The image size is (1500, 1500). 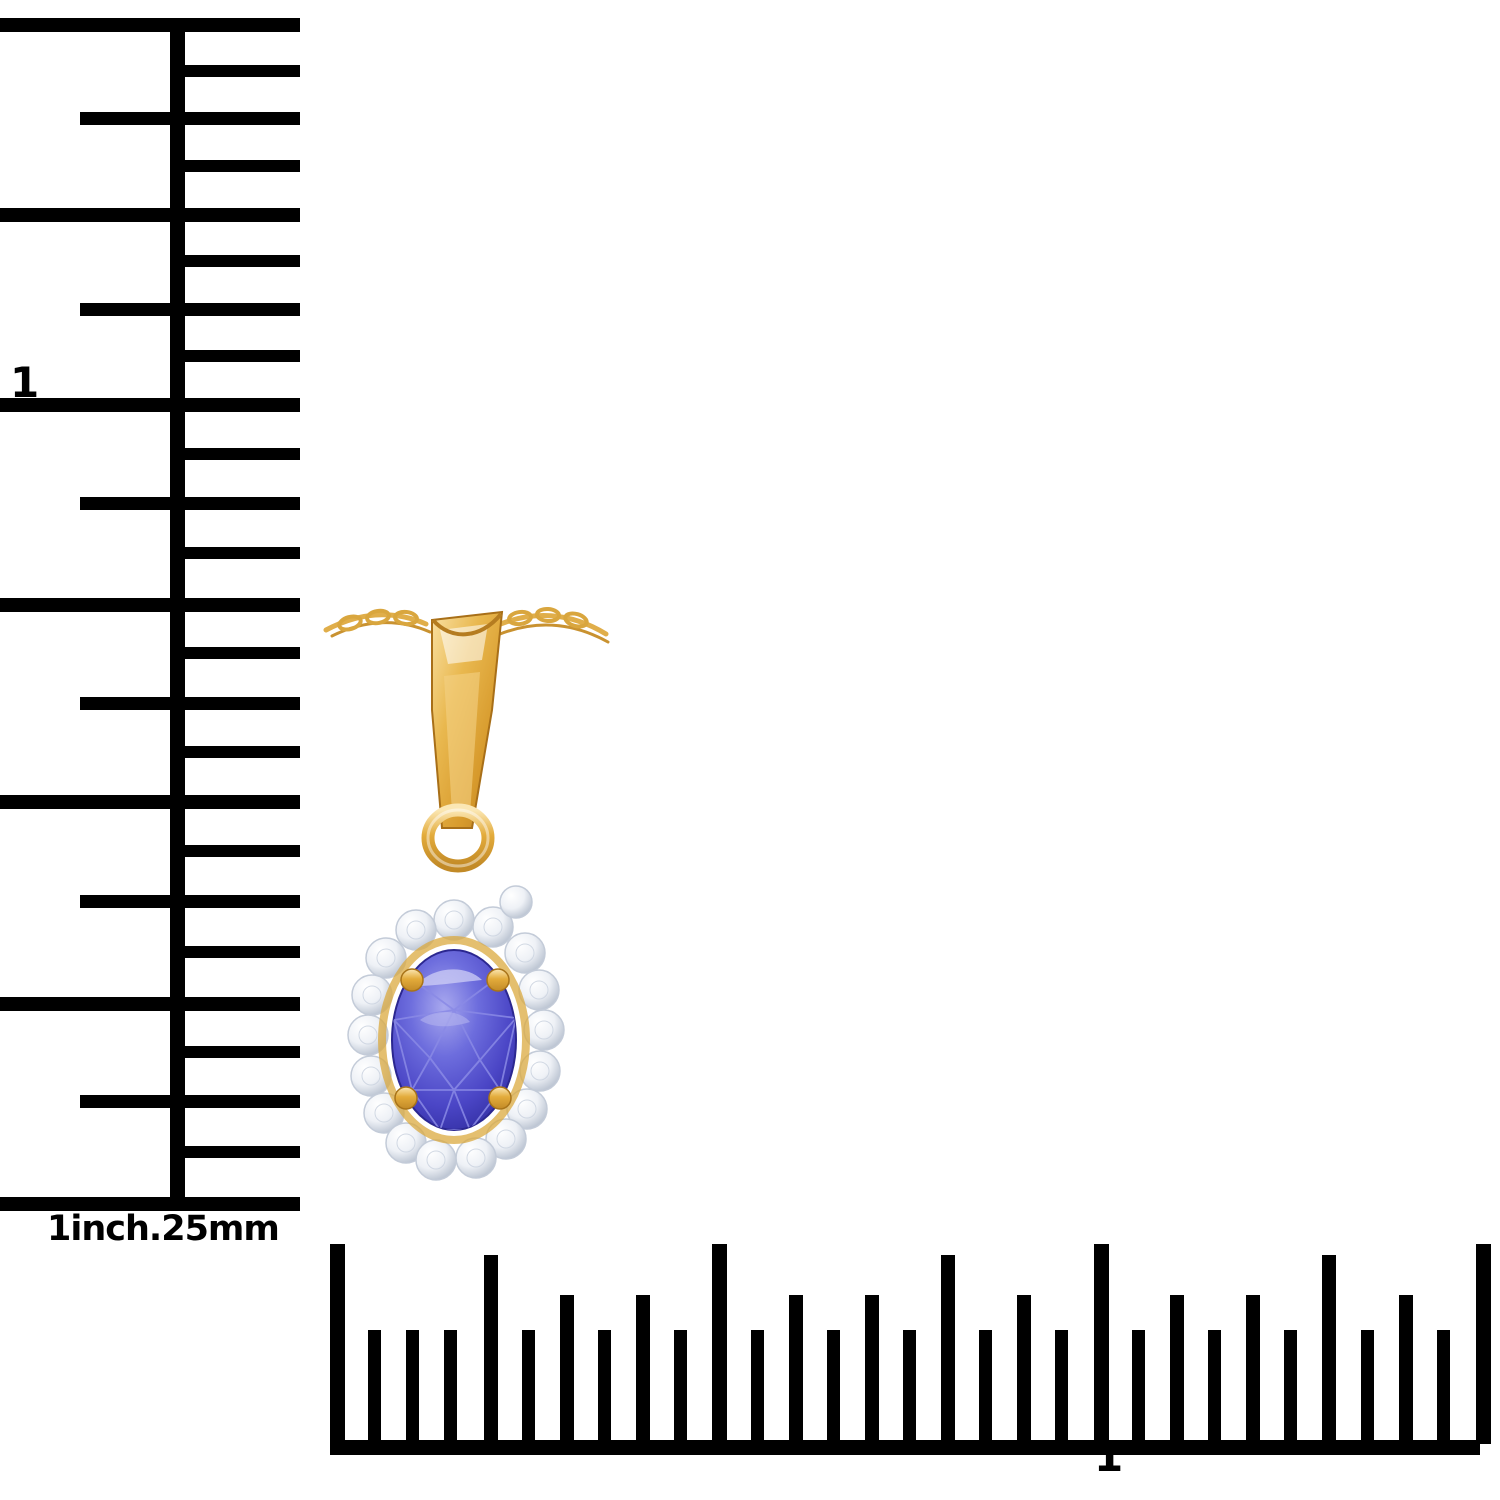 I want to click on prongs, so click(x=453, y=1039).